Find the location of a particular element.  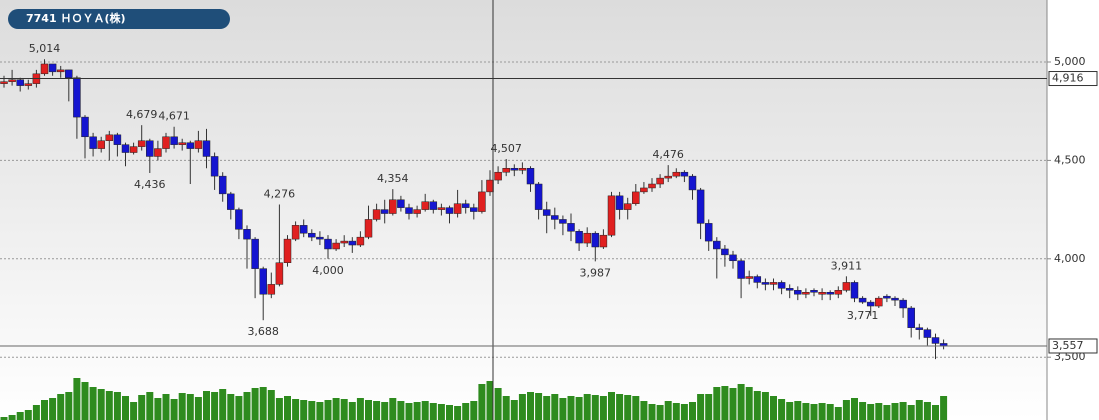

price-annotation: 3,911 is located at coordinates (847, 265).